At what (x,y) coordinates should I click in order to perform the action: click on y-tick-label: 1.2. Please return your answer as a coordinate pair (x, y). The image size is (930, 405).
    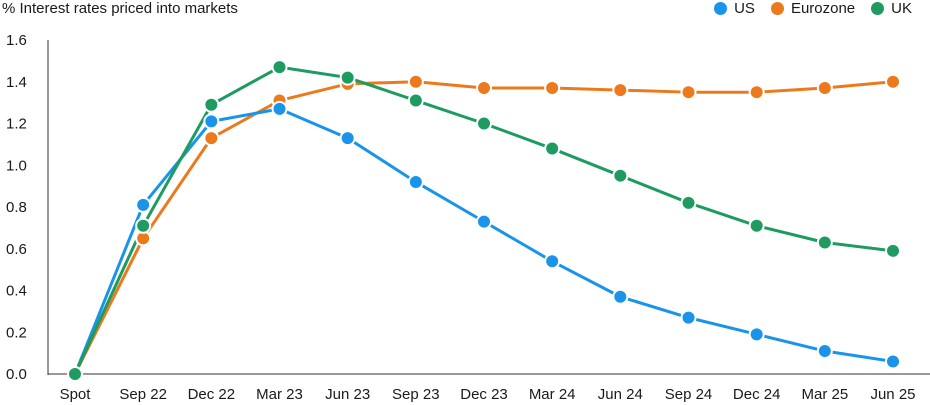
    Looking at the image, I should click on (16, 124).